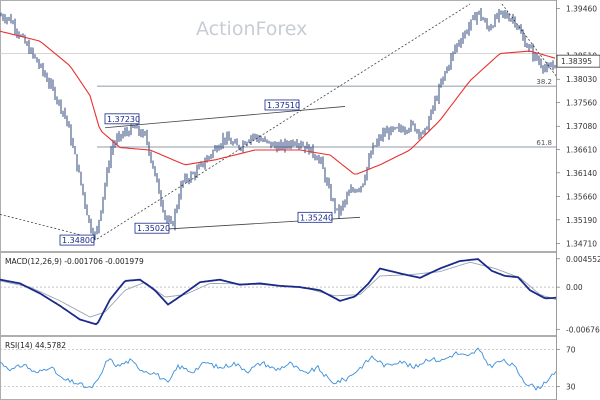 This screenshot has height=400, width=600. I want to click on price-annotation: 1.35240, so click(315, 217).